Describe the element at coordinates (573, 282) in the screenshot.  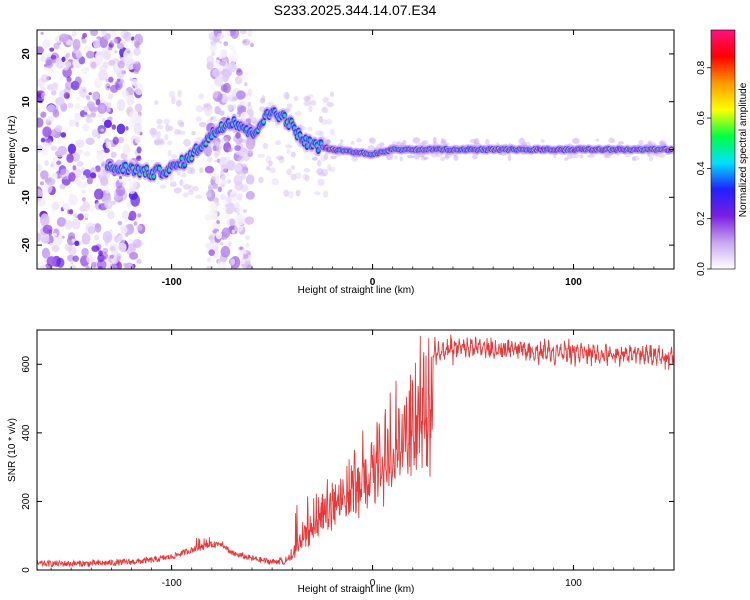
I see `x-tick-label: 100` at that location.